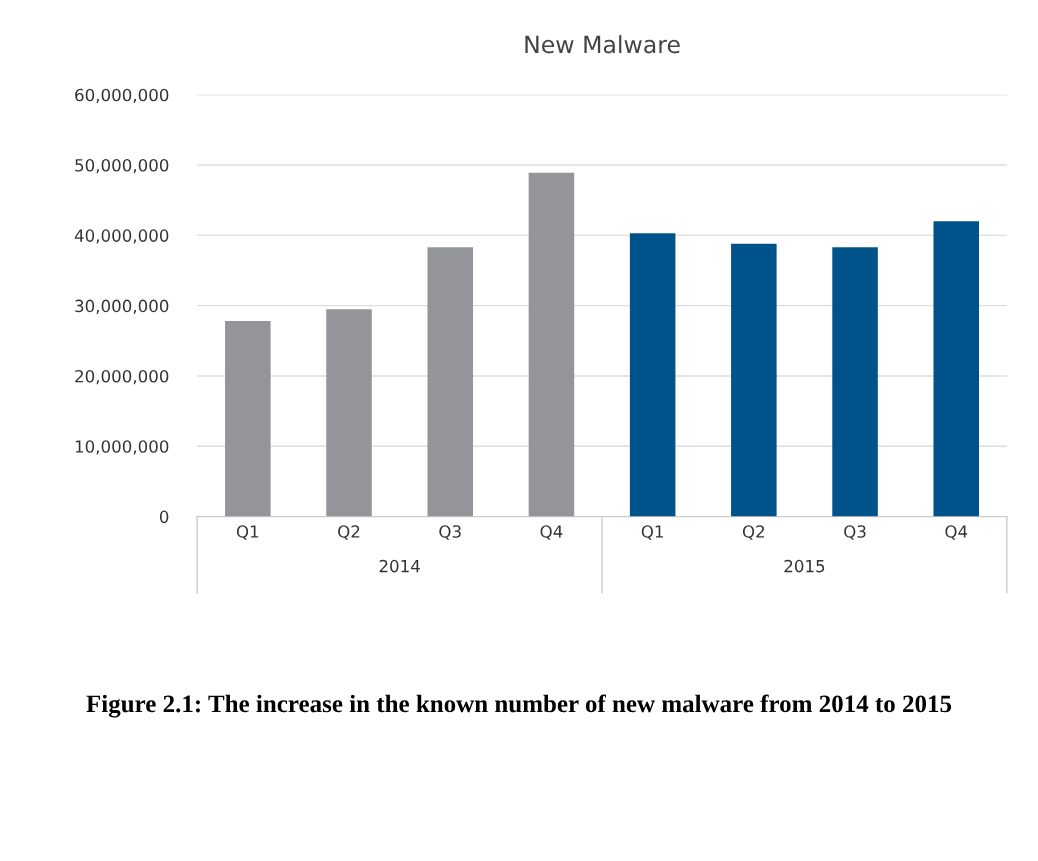 The height and width of the screenshot is (861, 1038). What do you see at coordinates (122, 306) in the screenshot?
I see `y-tick-label: 30,000,000` at bounding box center [122, 306].